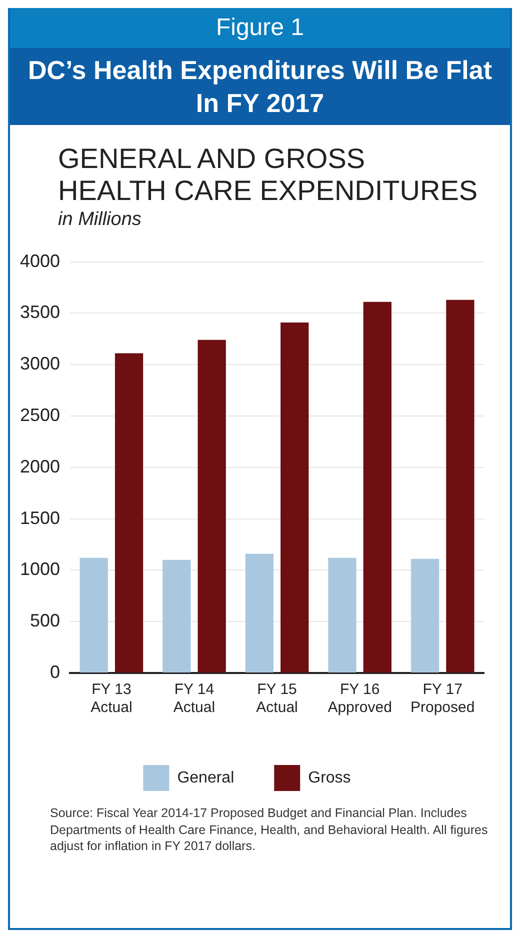 This screenshot has height=941, width=526. Describe the element at coordinates (269, 829) in the screenshot. I see `source-note: Source: Fiscal Year 2014-17 Proposed Budget and Financial Plan. Includes Departments of Health Care Finance, Health, and Behavioral Health. All figures adjust for inflation in FY 2017 dollars.` at that location.